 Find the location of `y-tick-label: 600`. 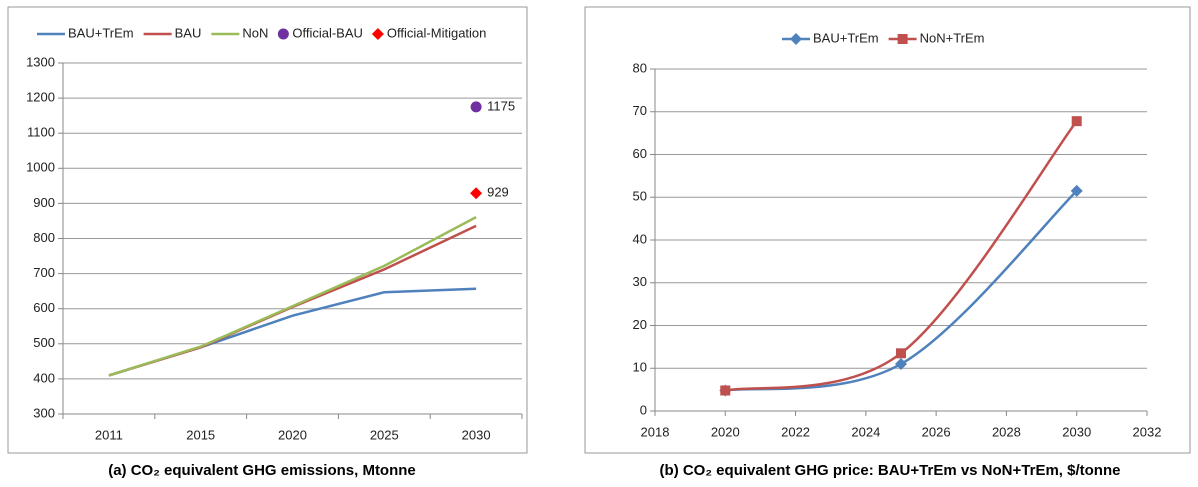

y-tick-label: 600 is located at coordinates (44, 307).